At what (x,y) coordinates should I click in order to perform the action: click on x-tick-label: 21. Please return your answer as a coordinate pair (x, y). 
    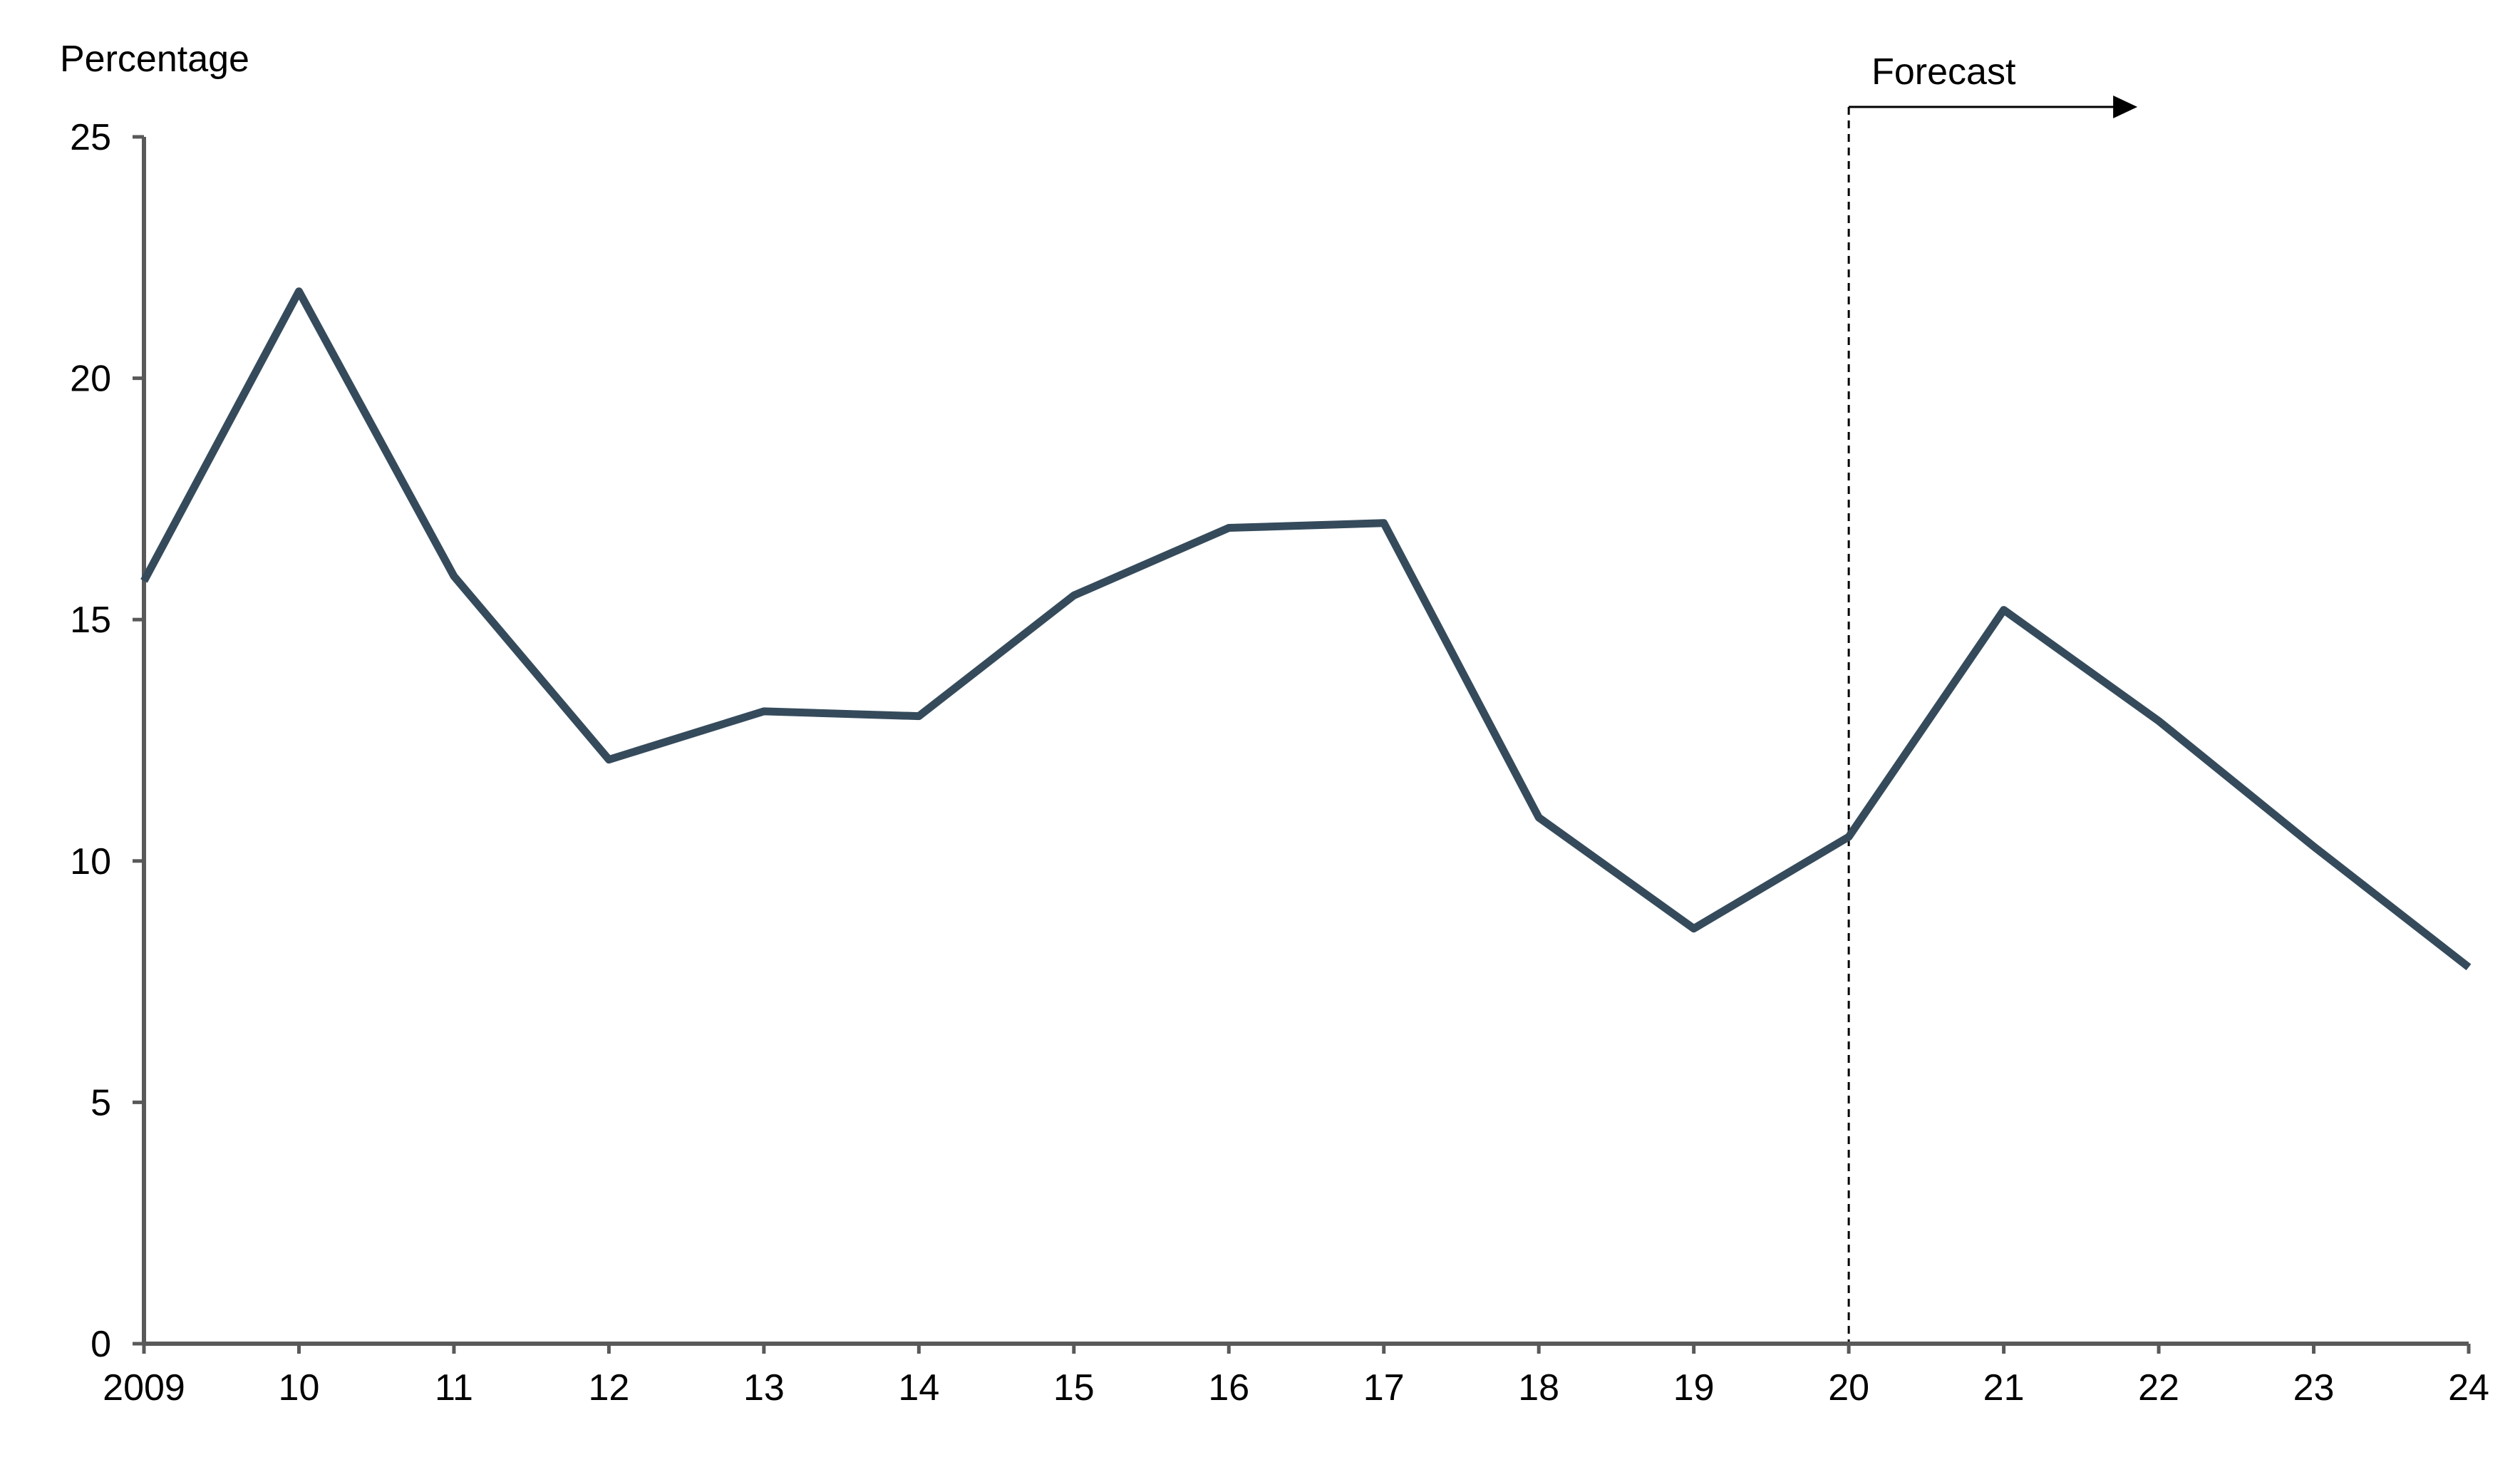
    Looking at the image, I should click on (2004, 1388).